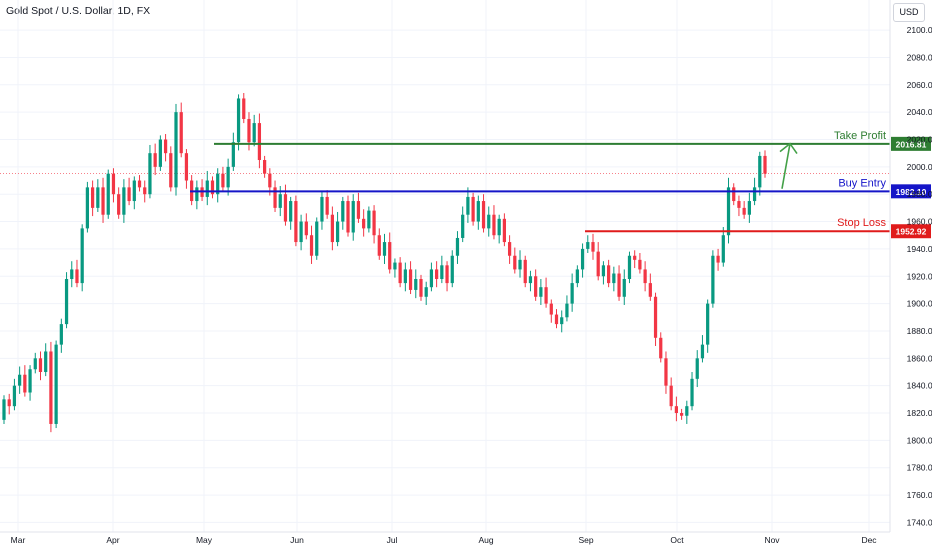 Image resolution: width=932 pixels, height=550 pixels. Describe the element at coordinates (919, 386) in the screenshot. I see `y-tick-label: 1840.00` at that location.